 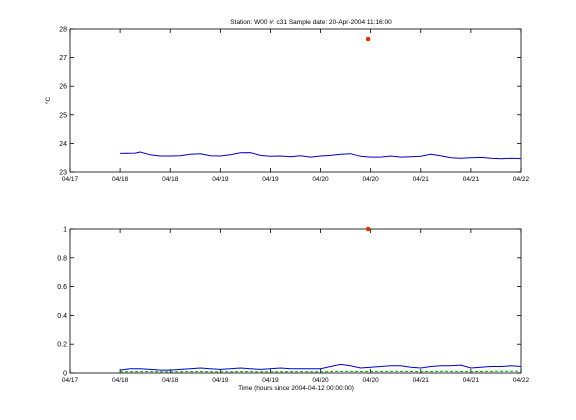 What do you see at coordinates (62, 316) in the screenshot?
I see `y-tick-label: 0.4` at bounding box center [62, 316].